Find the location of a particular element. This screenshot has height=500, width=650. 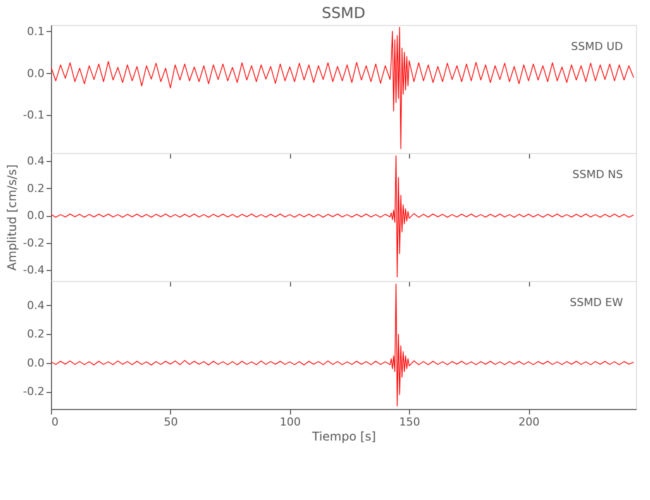

x-tick-label: 100 is located at coordinates (290, 422).